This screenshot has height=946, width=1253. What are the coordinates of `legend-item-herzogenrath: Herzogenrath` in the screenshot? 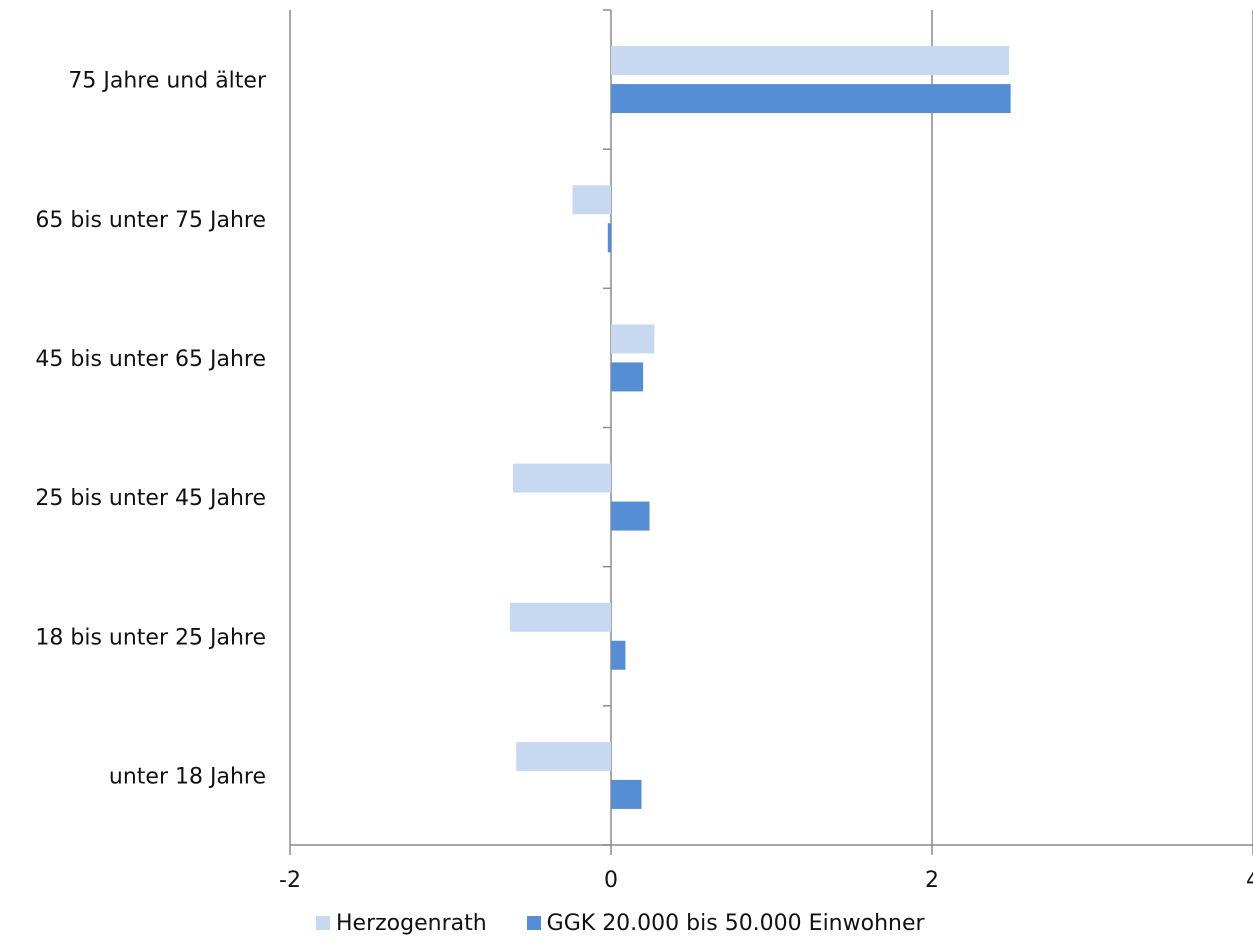 It's located at (401, 923).